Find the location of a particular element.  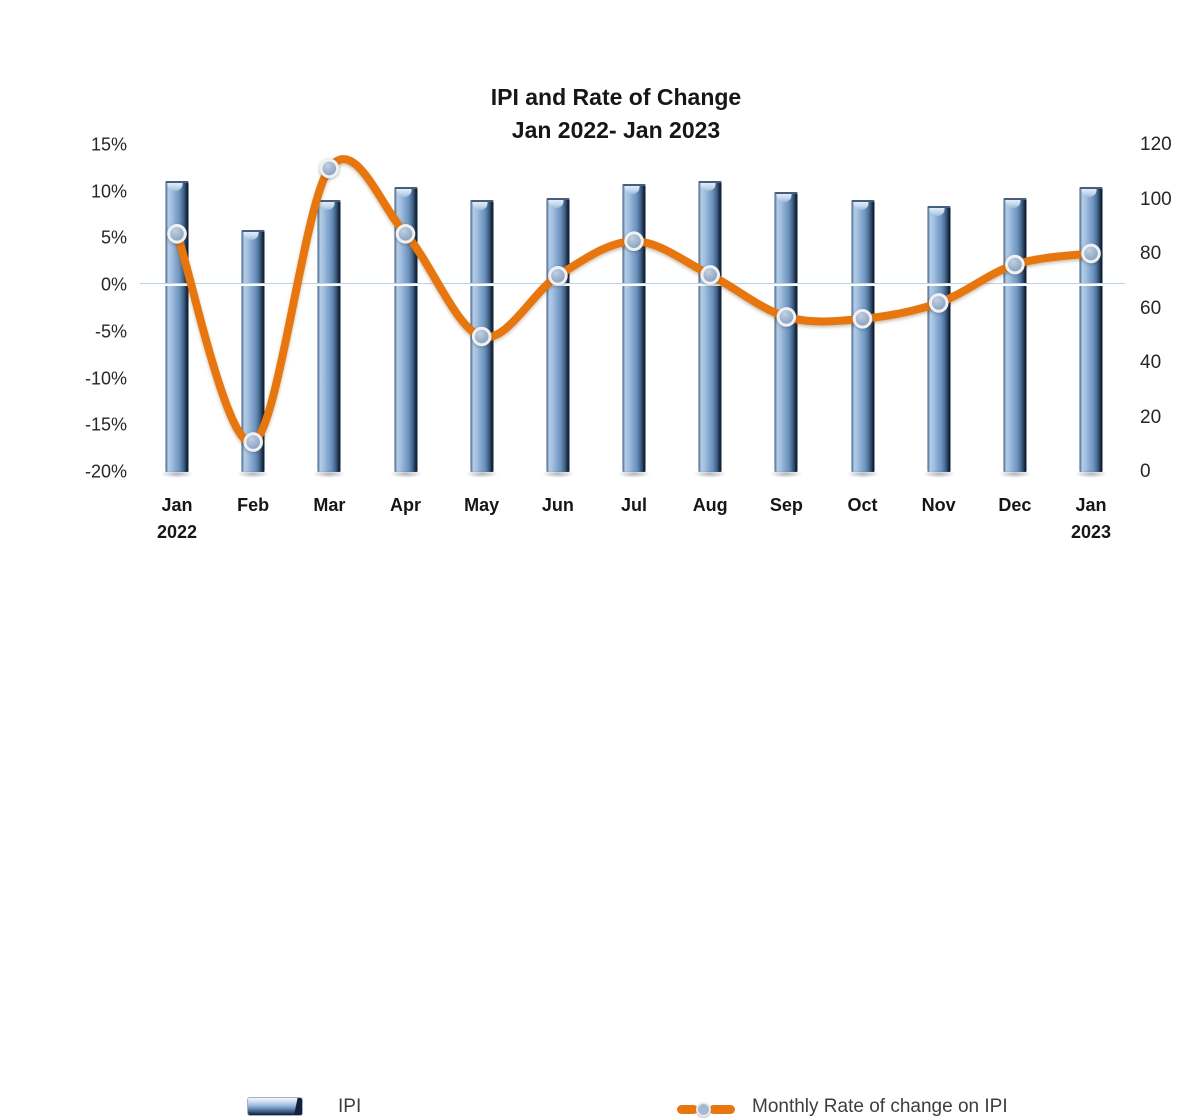

x-label-apr: Apr is located at coordinates (405, 505).